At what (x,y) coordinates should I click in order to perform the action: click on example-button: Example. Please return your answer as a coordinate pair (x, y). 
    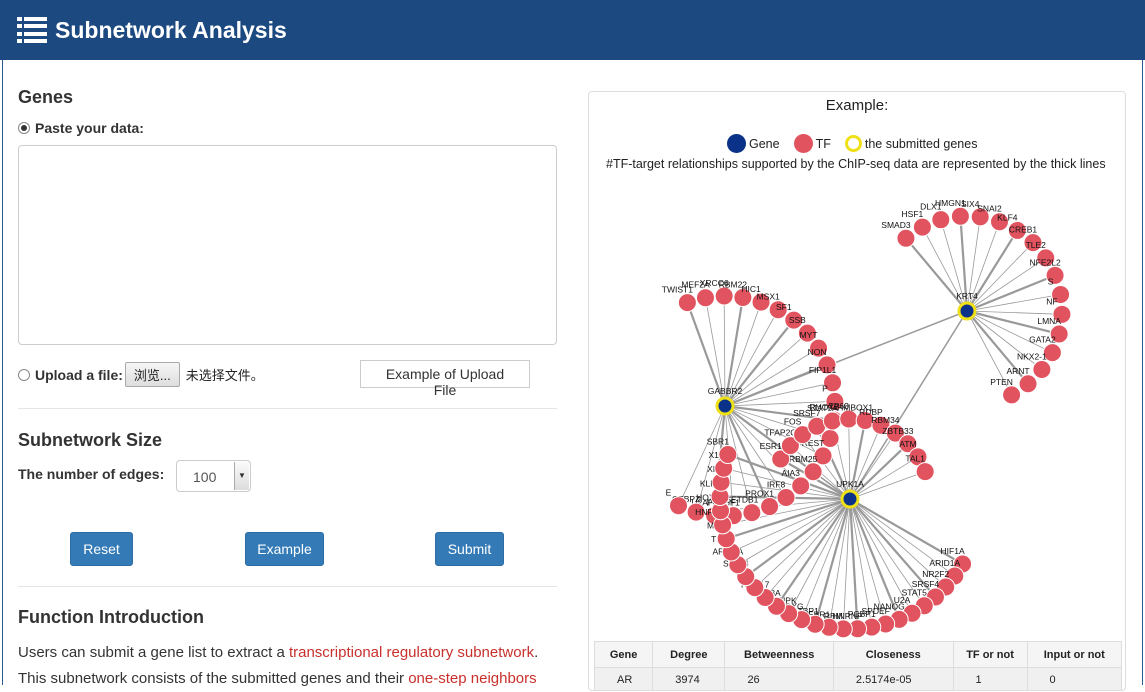
    Looking at the image, I should click on (284, 549).